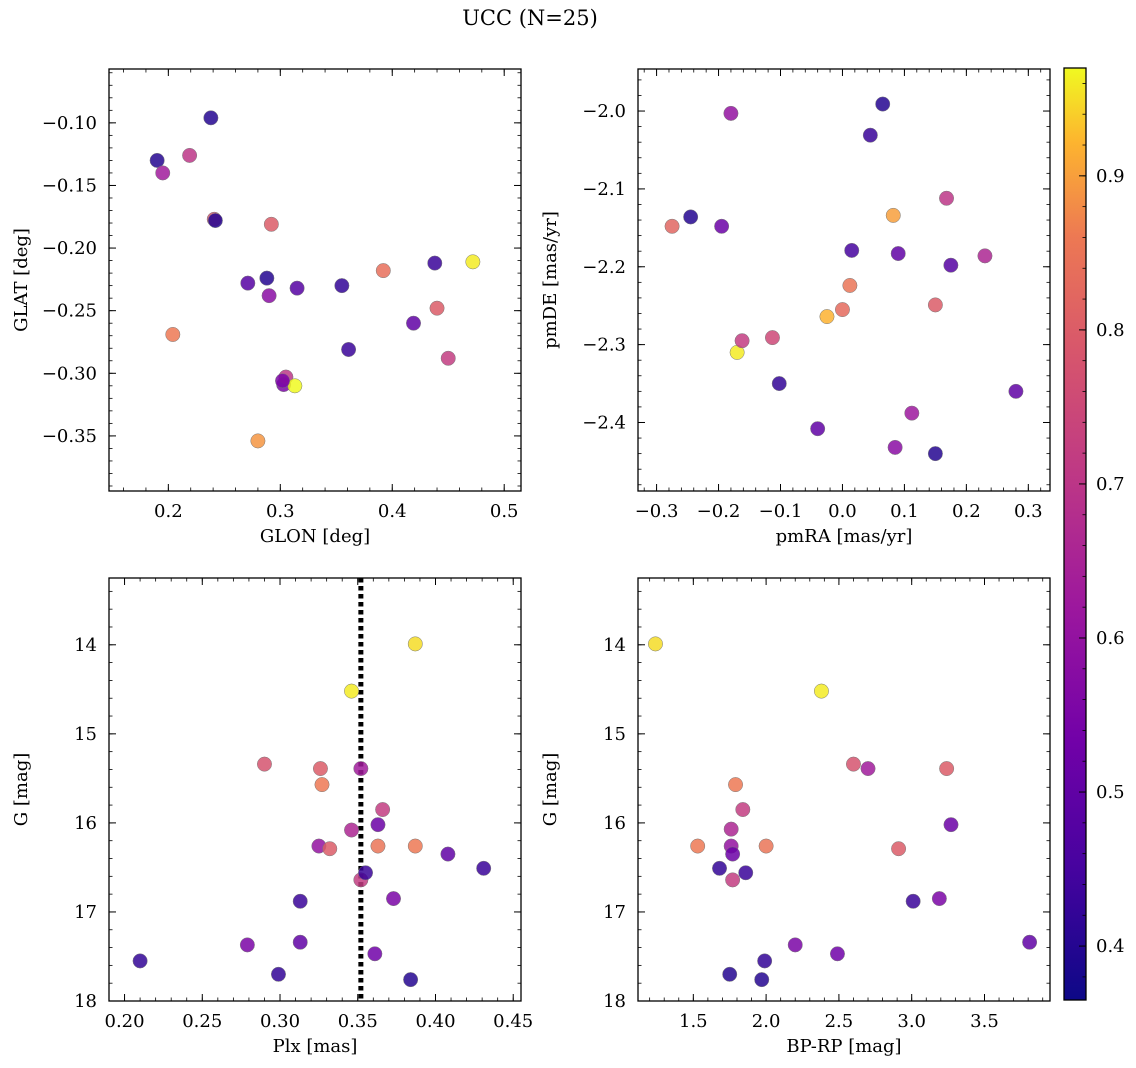 Image resolution: width=1136 pixels, height=1068 pixels. Describe the element at coordinates (1110, 638) in the screenshot. I see `colorbar-tick-label: 0.6` at that location.